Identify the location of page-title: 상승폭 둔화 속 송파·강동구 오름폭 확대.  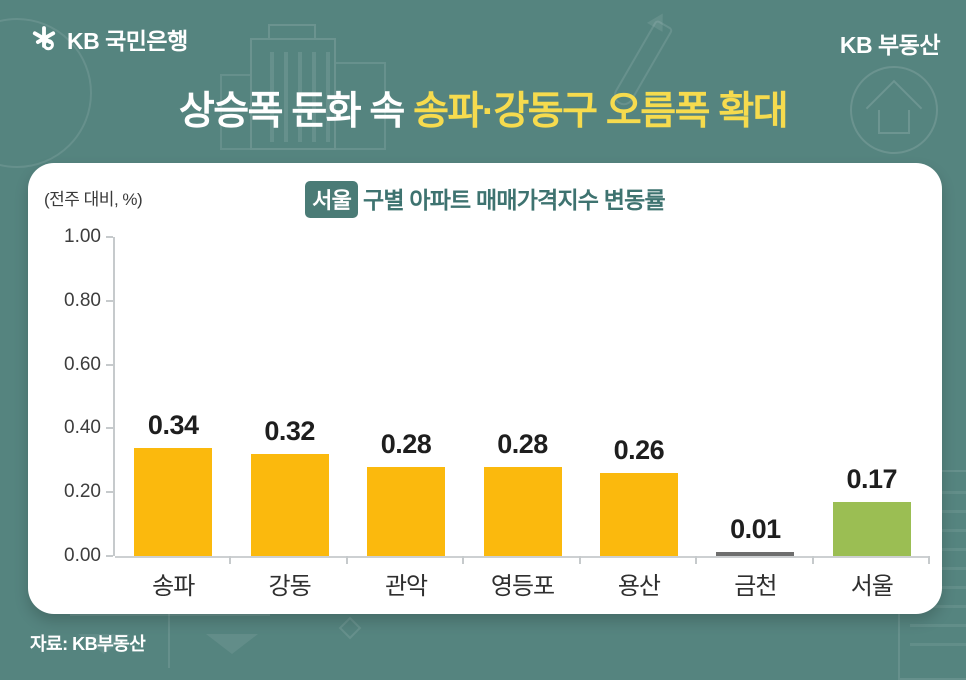
(483, 108).